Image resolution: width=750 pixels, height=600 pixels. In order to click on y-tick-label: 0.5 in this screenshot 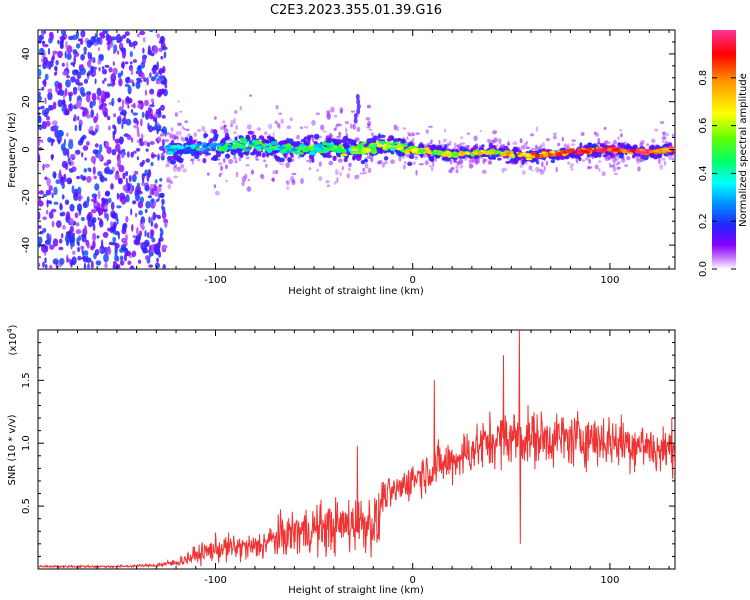, I will do `click(26, 506)`.